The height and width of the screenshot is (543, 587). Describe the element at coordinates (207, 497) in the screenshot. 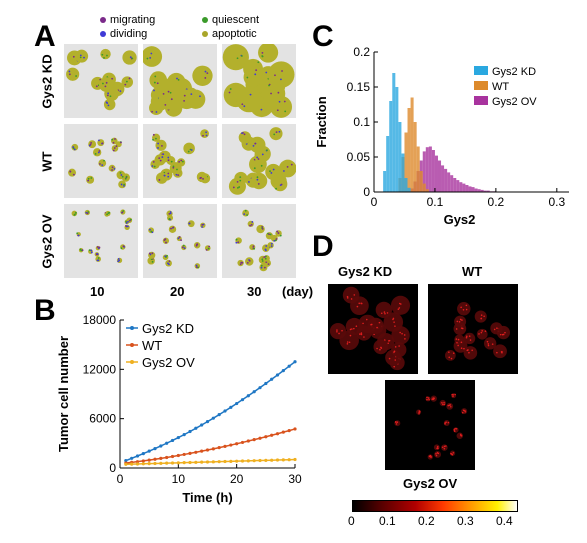

I see `x-axis-label: Time (h)` at that location.